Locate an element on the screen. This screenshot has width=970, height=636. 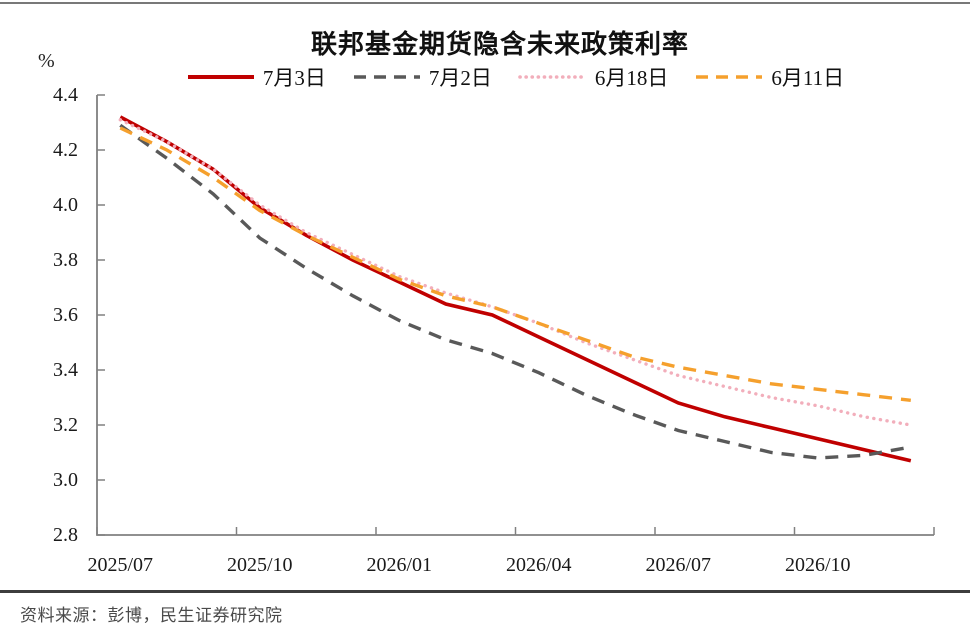
footer-divider-line is located at coordinates (485, 591).